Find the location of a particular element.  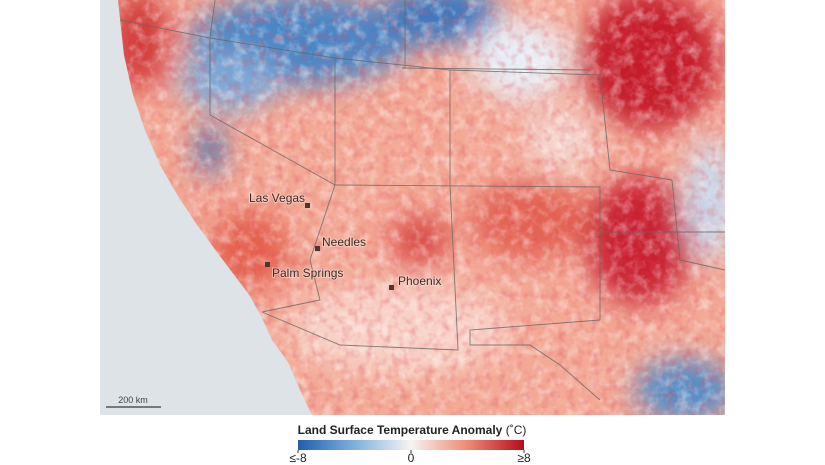

city-label: Phoenix is located at coordinates (419, 281).